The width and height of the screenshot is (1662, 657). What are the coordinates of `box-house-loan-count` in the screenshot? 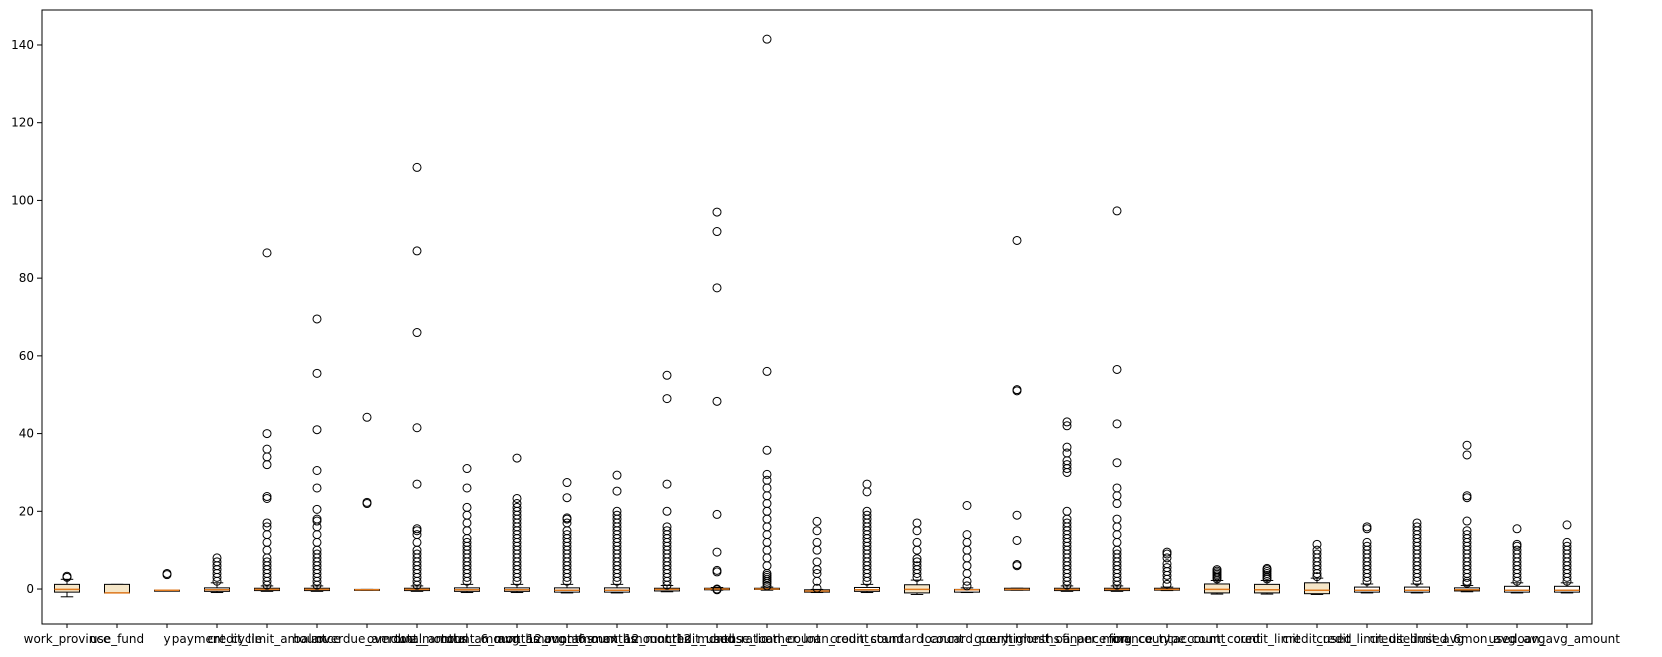 It's located at (767, 312).